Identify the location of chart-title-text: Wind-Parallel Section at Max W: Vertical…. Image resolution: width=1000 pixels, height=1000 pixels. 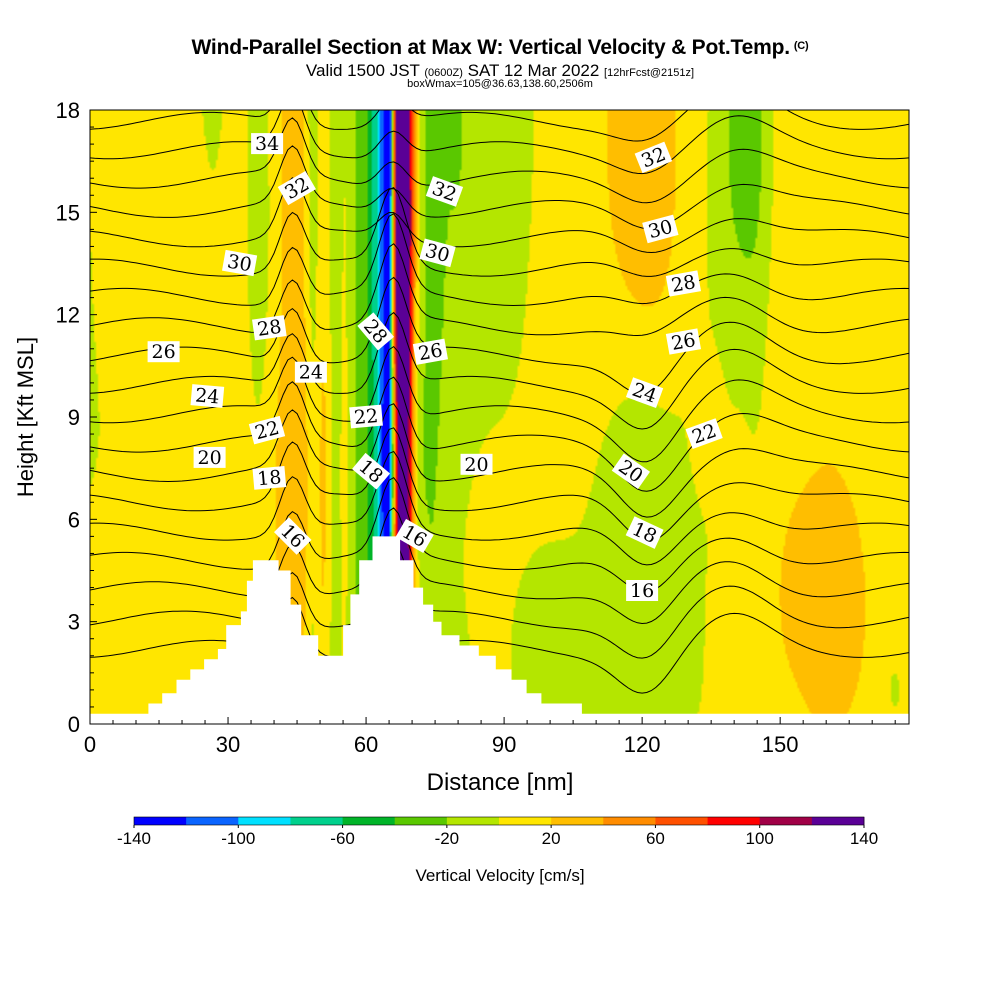
(491, 47).